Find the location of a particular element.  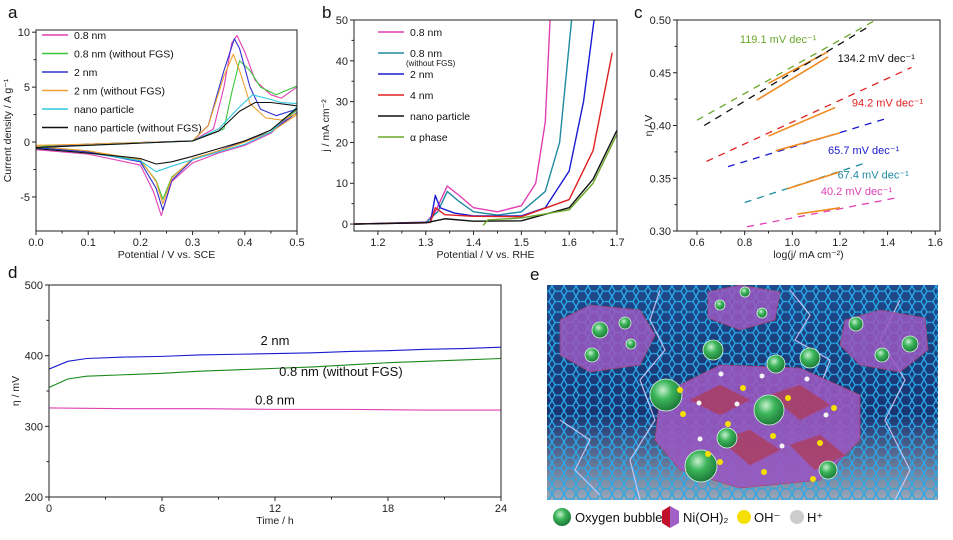

x-tick-label: 0.1 is located at coordinates (88, 243).